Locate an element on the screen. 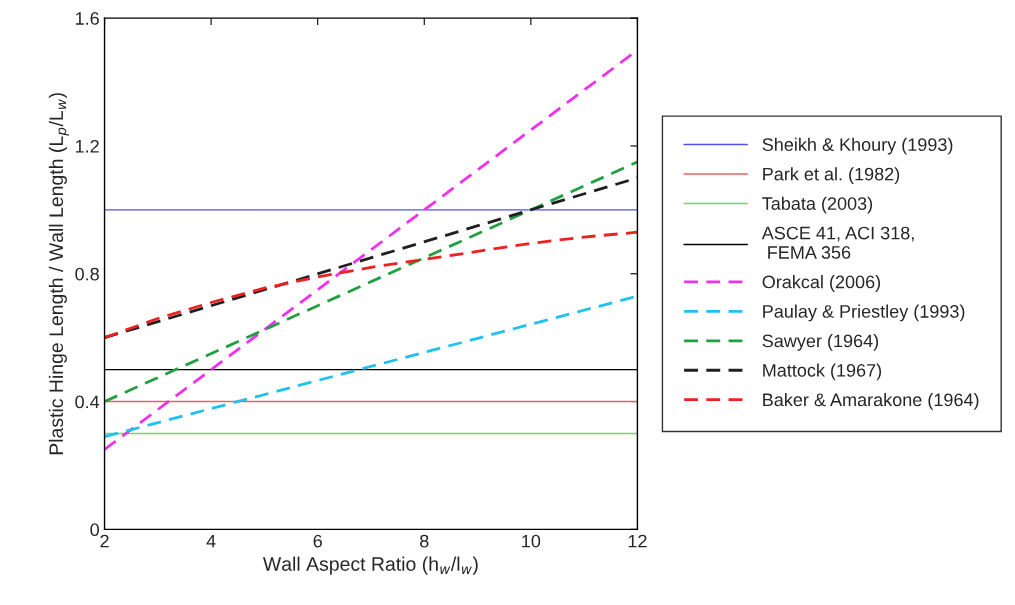  x-tick-label: 4 is located at coordinates (211, 541).